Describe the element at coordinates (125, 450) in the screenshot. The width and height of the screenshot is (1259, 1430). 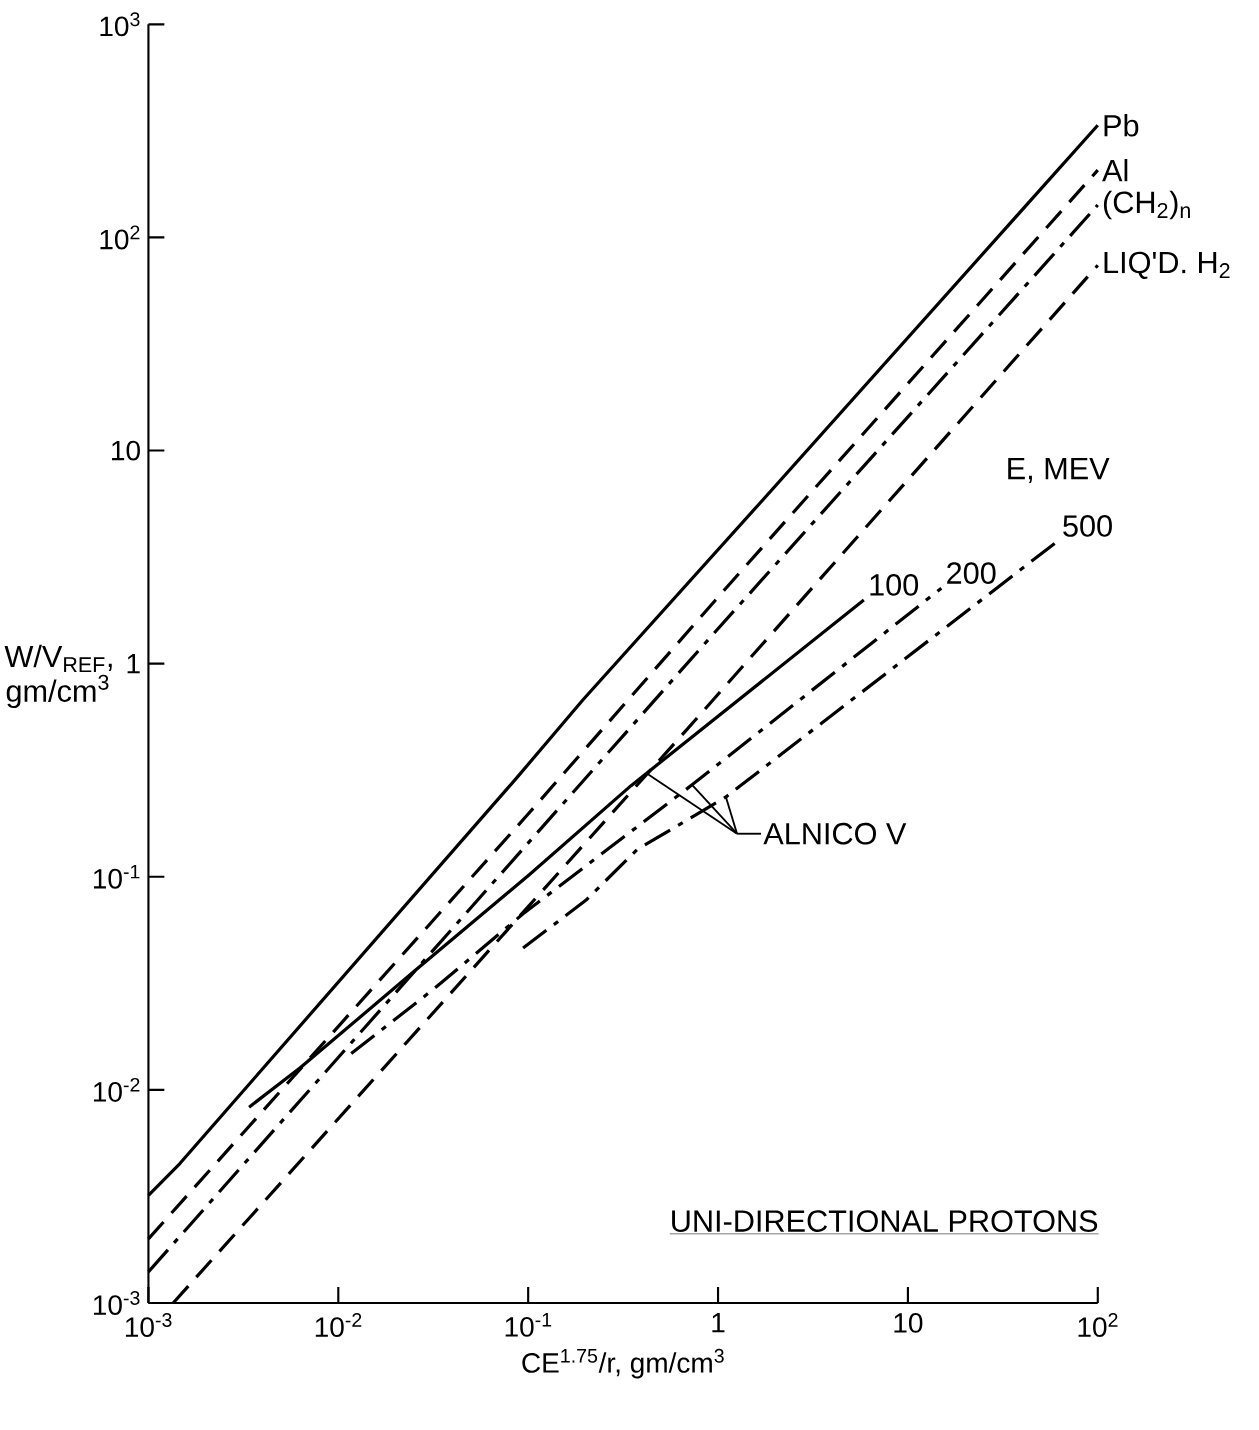
I see `y-tick-label: 10` at that location.